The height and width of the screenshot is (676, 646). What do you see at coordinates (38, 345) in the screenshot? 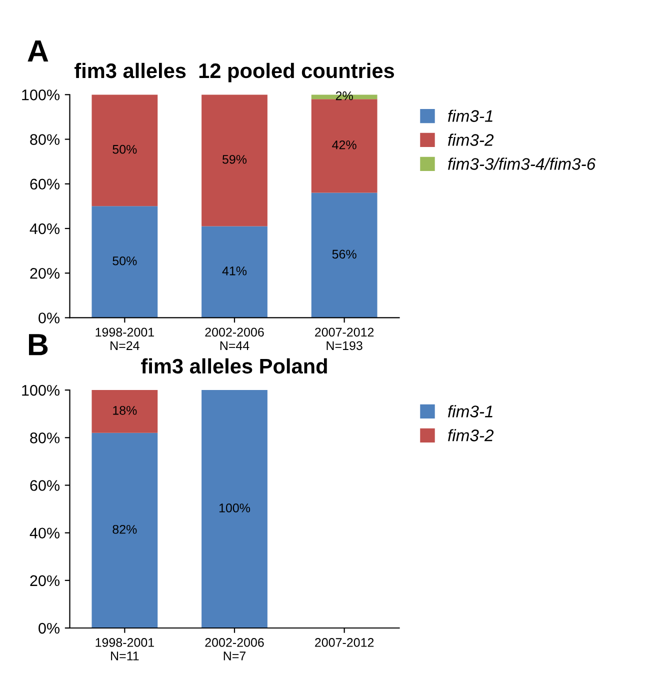
I see `text: B` at bounding box center [38, 345].